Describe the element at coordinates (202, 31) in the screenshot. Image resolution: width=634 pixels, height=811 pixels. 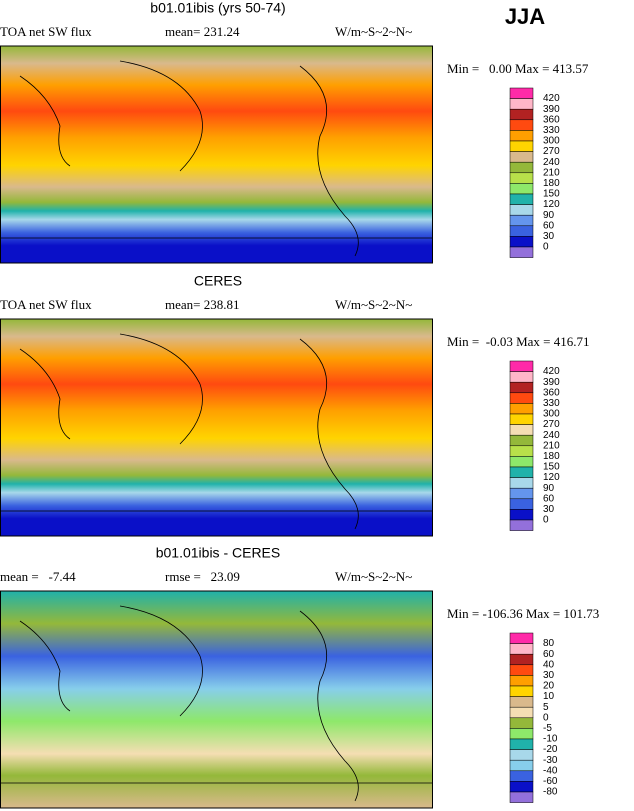
I see `mean-label: mean= 231.24` at that location.